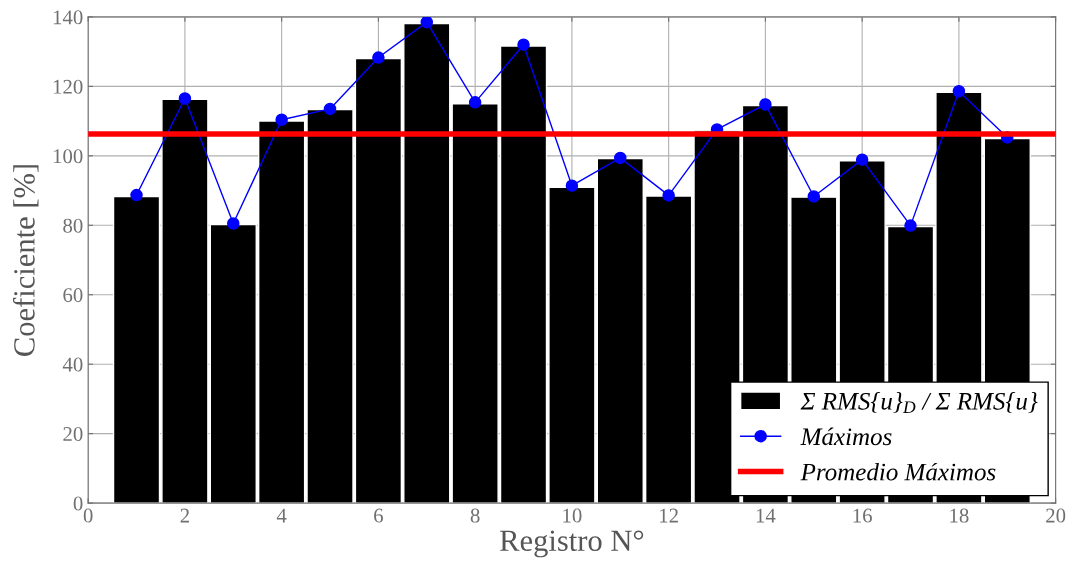 The image size is (1075, 564). I want to click on y-tick-label: 40, so click(72, 364).